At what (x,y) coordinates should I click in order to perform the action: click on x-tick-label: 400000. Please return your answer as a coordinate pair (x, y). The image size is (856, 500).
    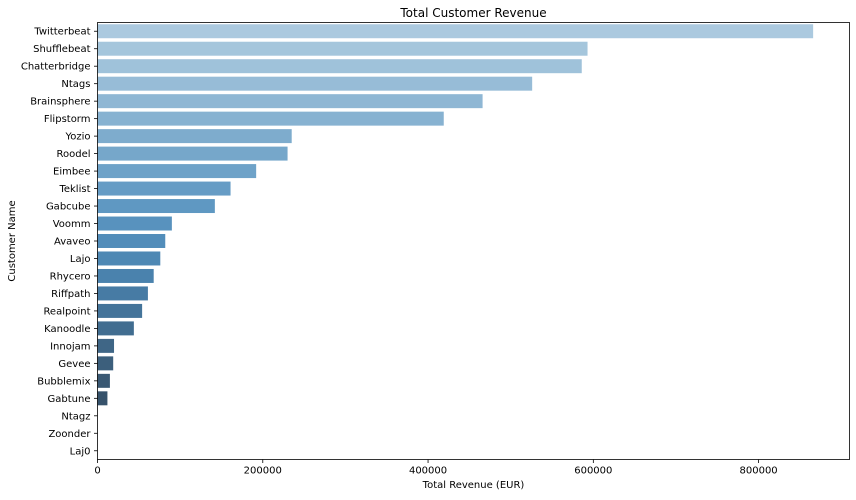
    Looking at the image, I should click on (428, 471).